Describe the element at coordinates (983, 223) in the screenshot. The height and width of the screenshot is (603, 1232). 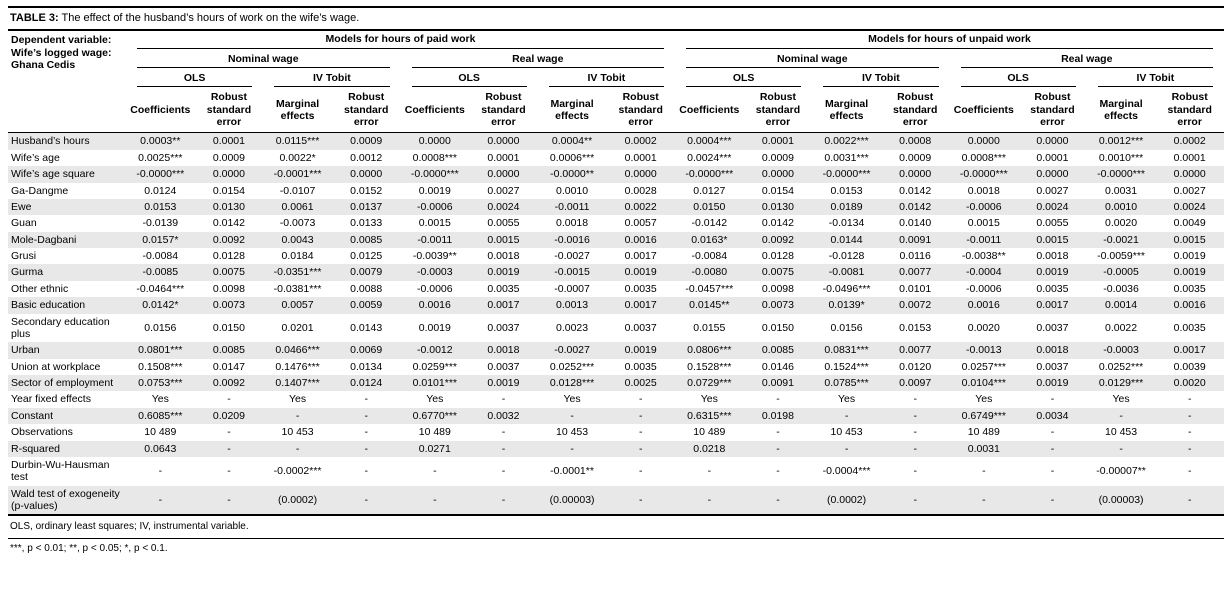
I see `cell-value: 0.0015` at that location.